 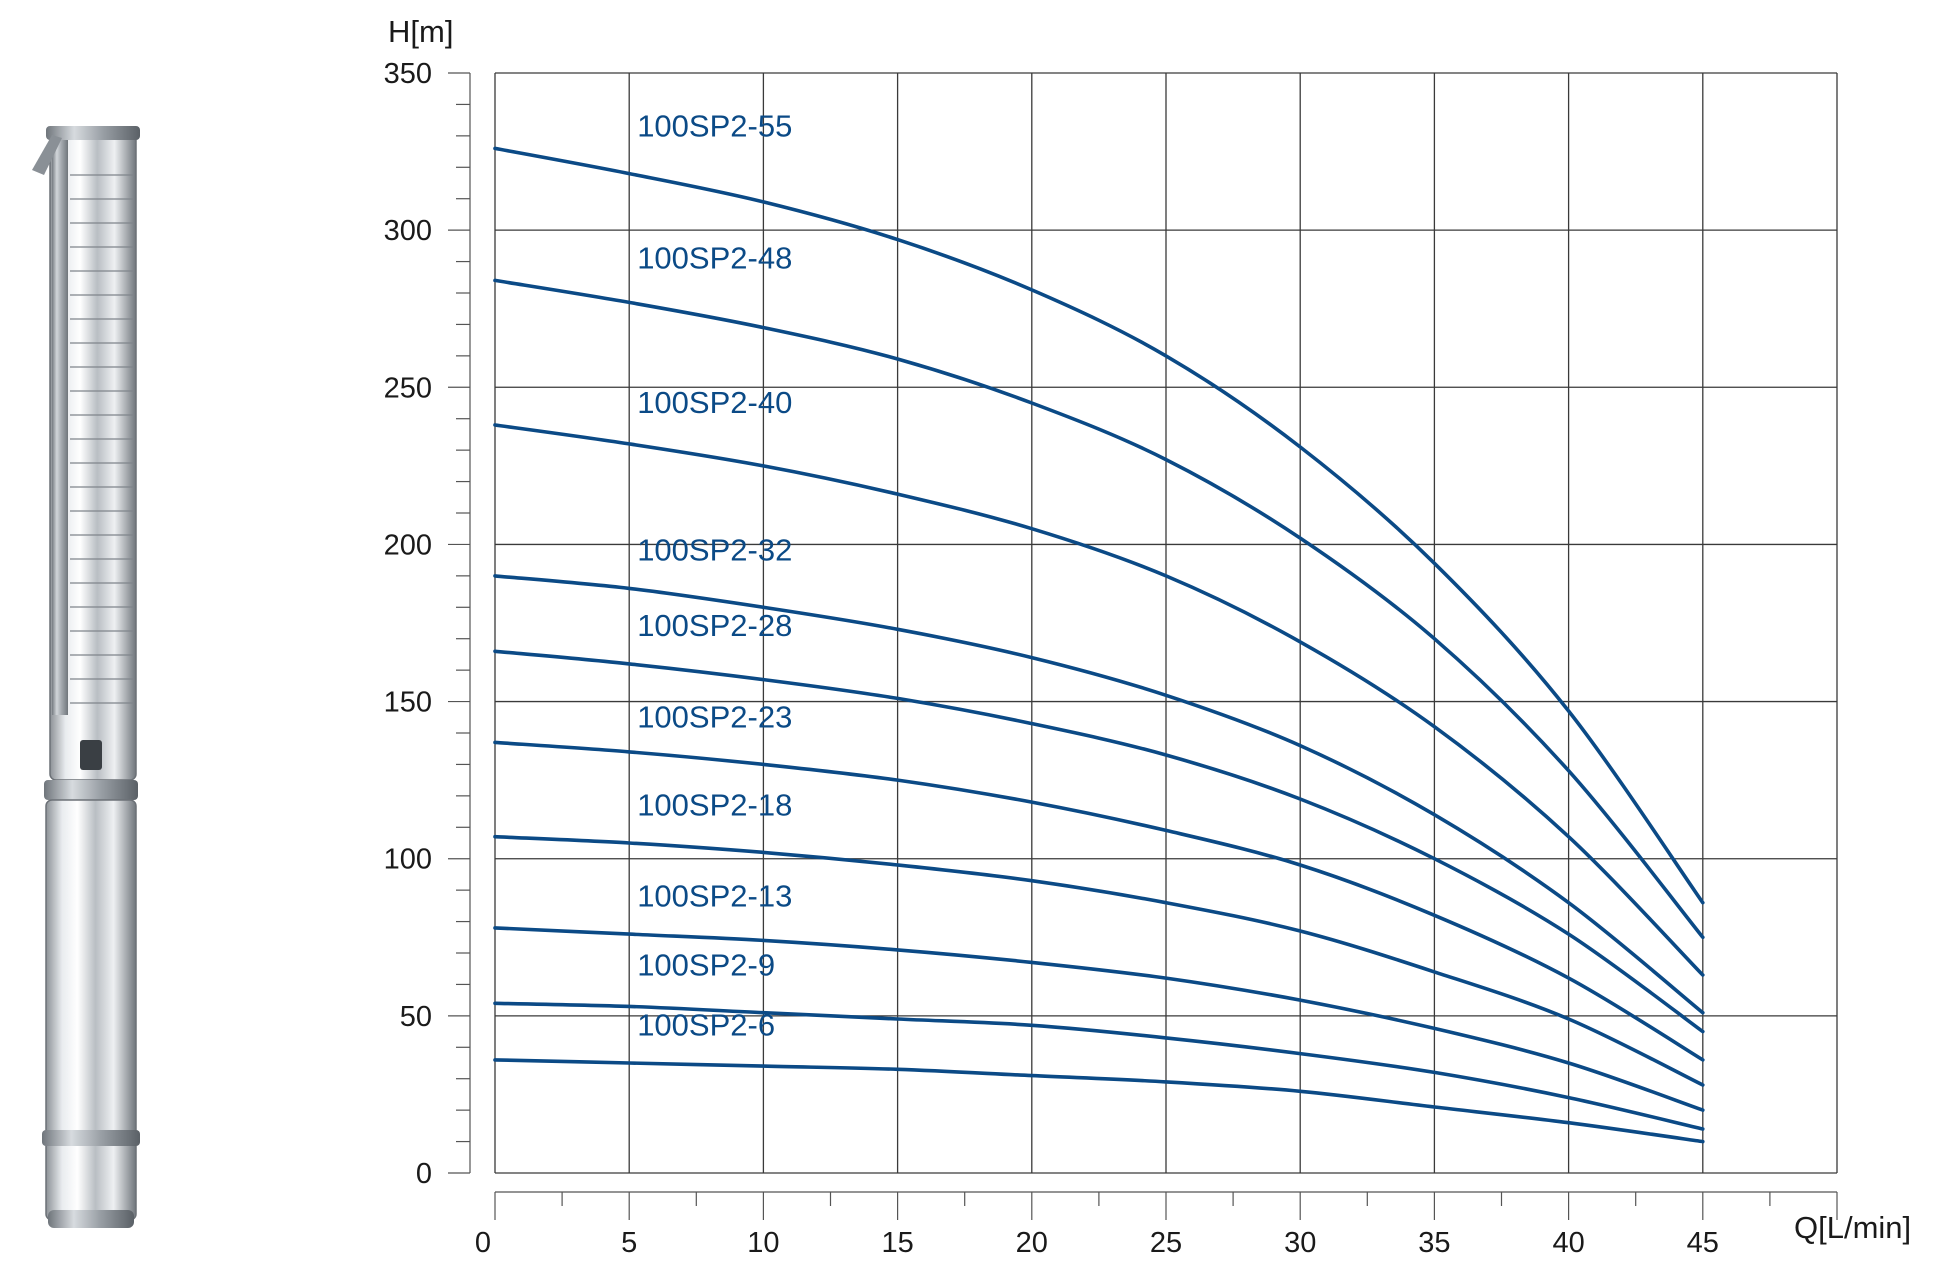 I want to click on y-tick-label: 50, so click(x=416, y=1017).